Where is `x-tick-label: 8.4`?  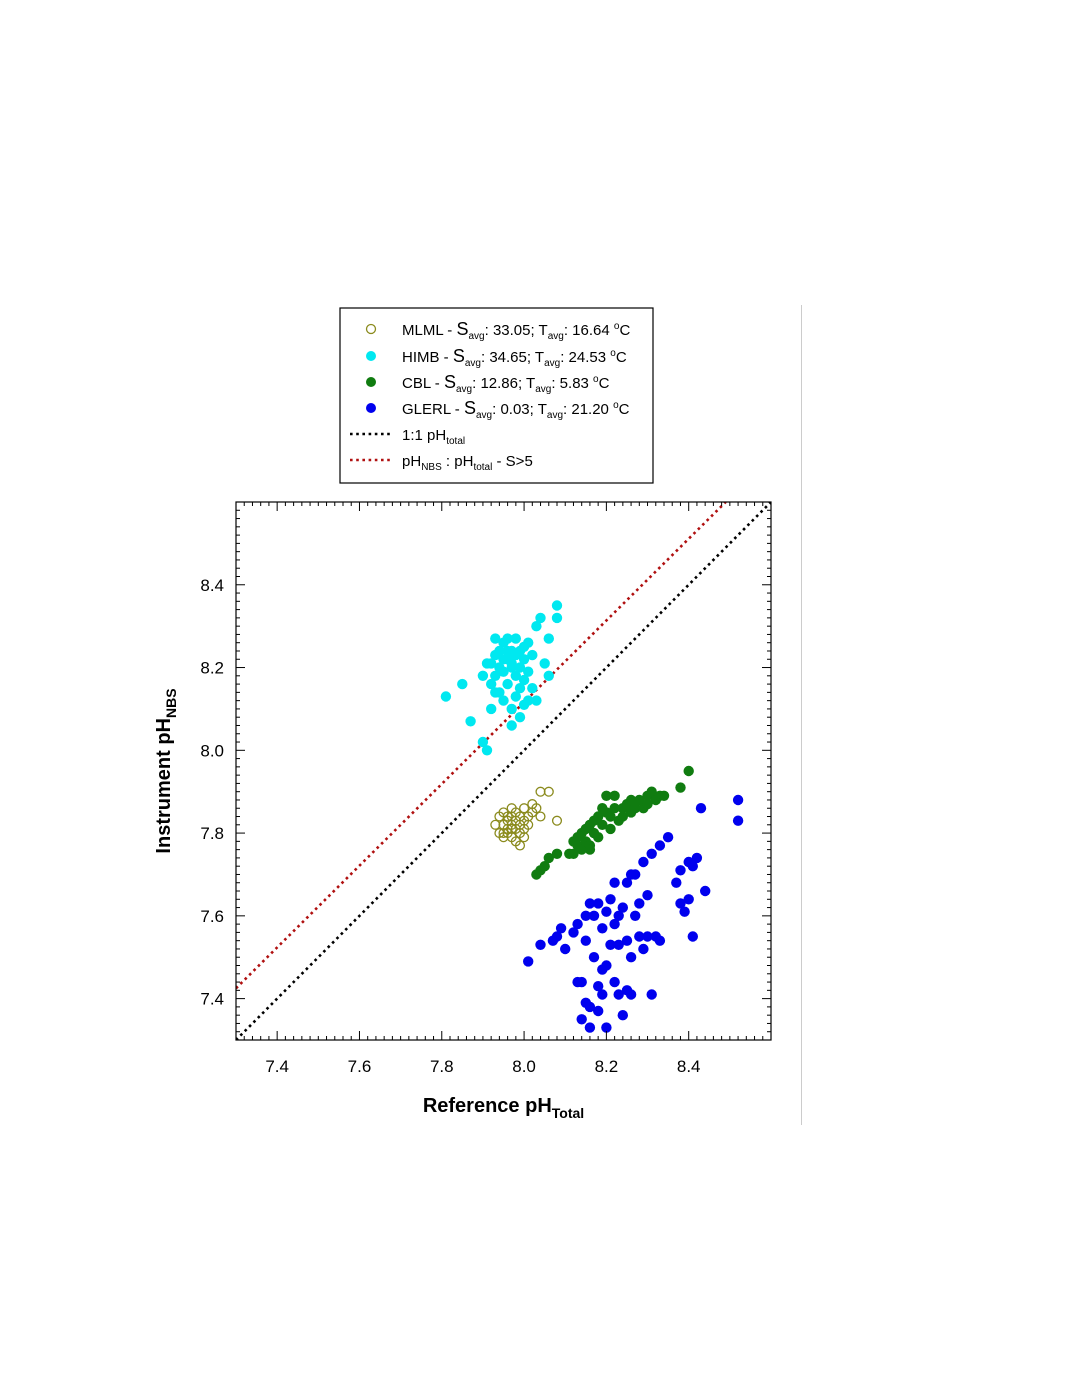
x-tick-label: 8.4 is located at coordinates (689, 1066).